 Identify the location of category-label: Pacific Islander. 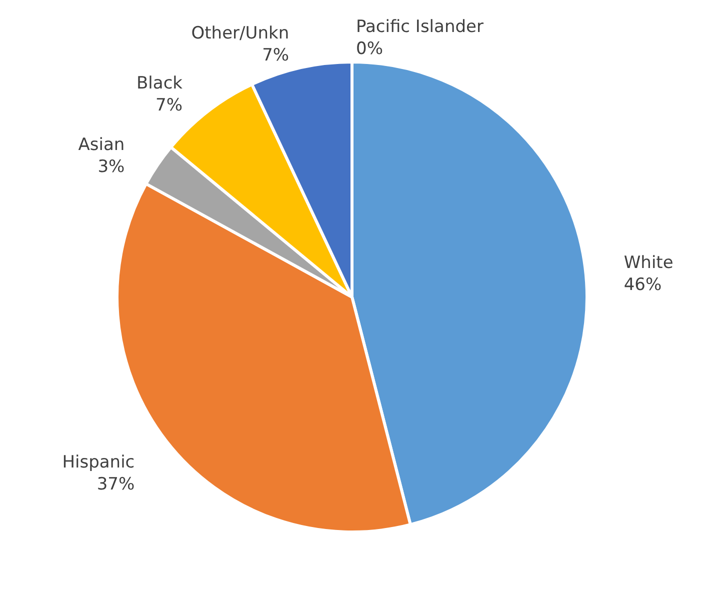
(420, 27).